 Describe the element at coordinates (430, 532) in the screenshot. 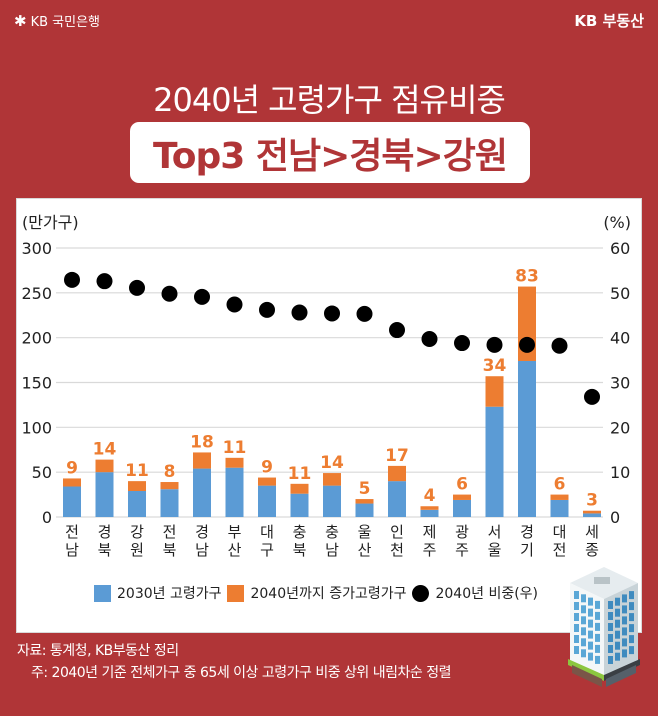

I see `x-tick-label: 제` at that location.